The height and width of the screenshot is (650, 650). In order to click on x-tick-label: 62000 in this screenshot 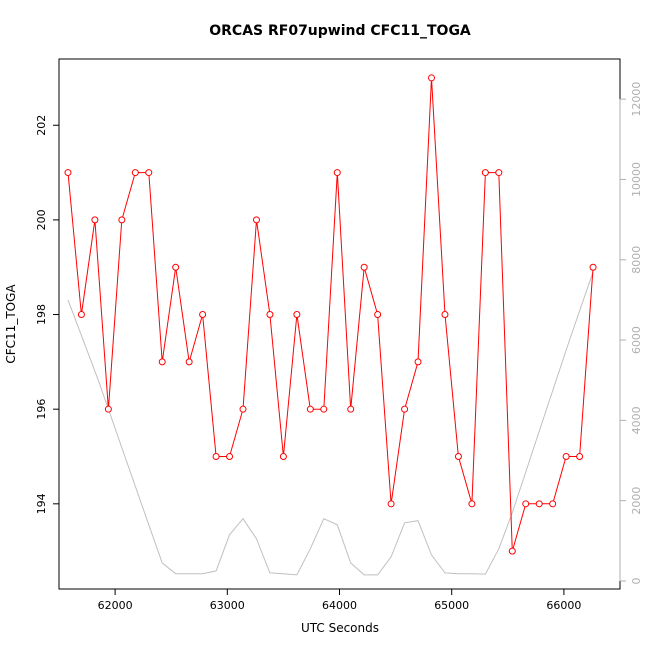, I will do `click(115, 605)`.